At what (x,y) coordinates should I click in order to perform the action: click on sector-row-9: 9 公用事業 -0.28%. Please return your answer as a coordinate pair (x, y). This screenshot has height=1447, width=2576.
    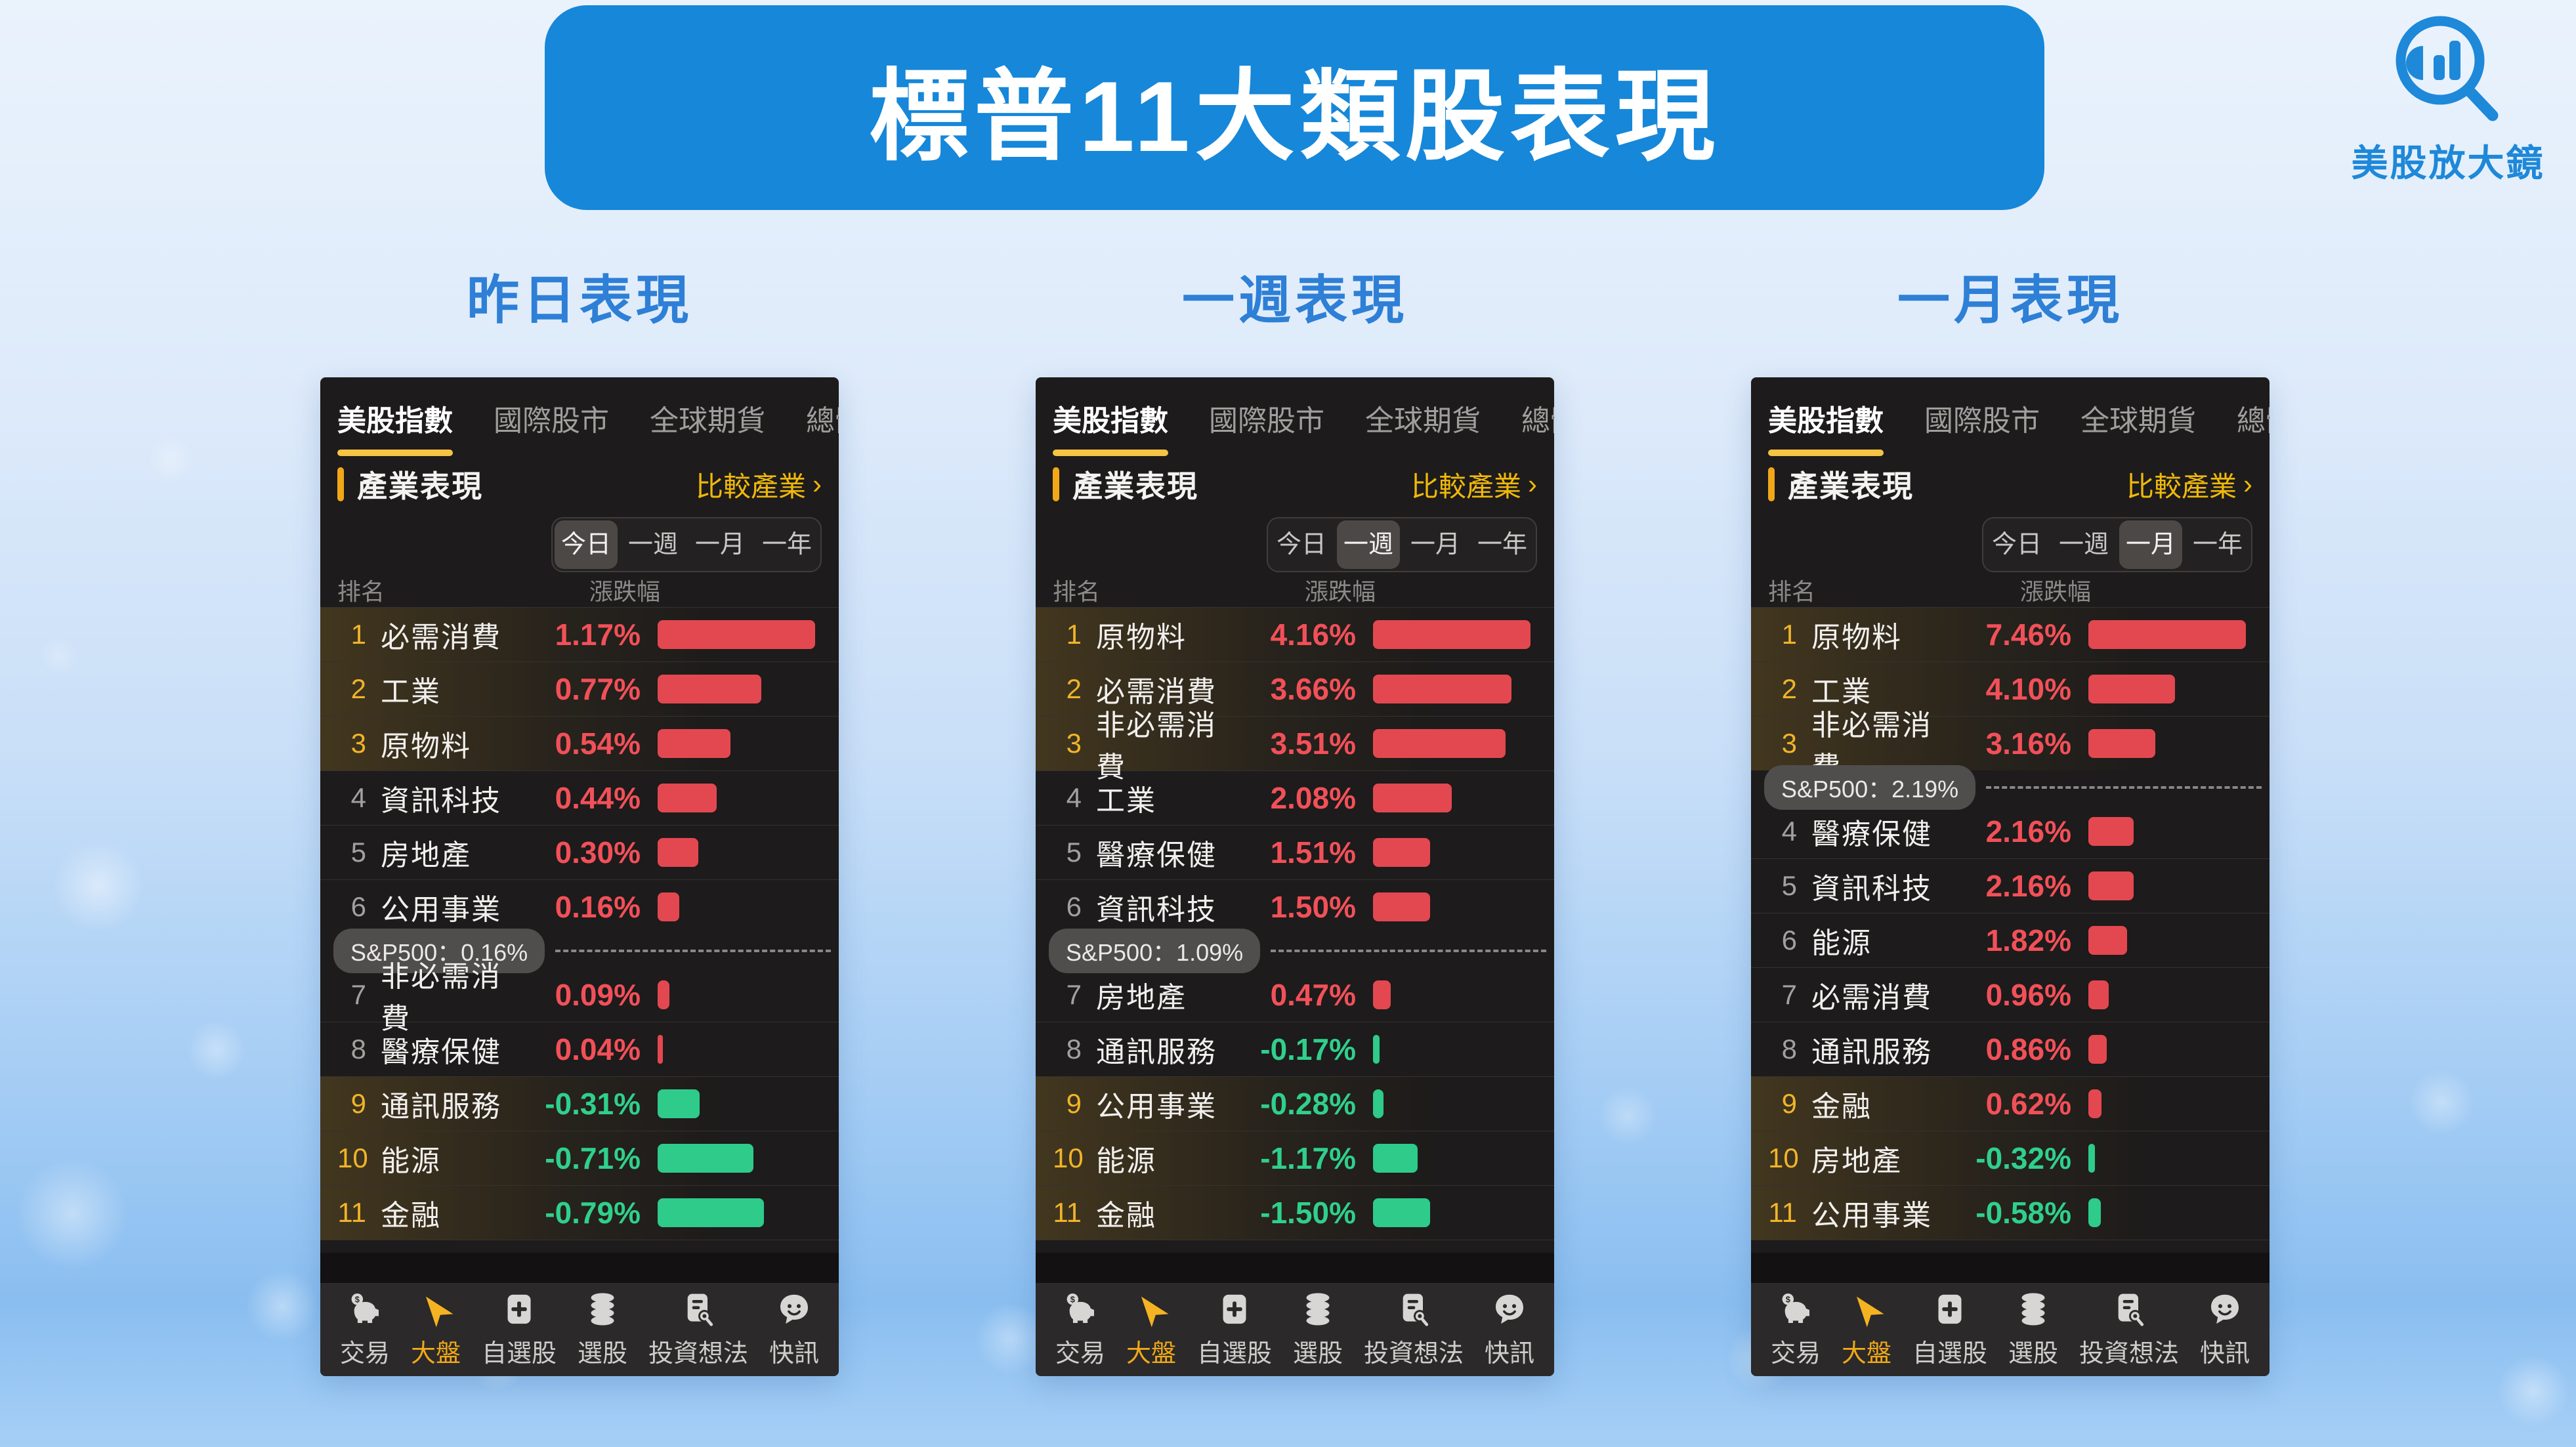
    Looking at the image, I should click on (1295, 1103).